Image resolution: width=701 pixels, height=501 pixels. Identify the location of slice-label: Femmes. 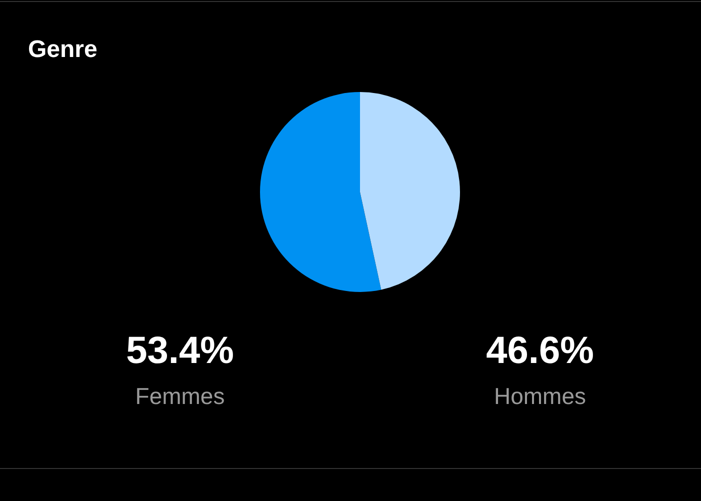
(180, 396).